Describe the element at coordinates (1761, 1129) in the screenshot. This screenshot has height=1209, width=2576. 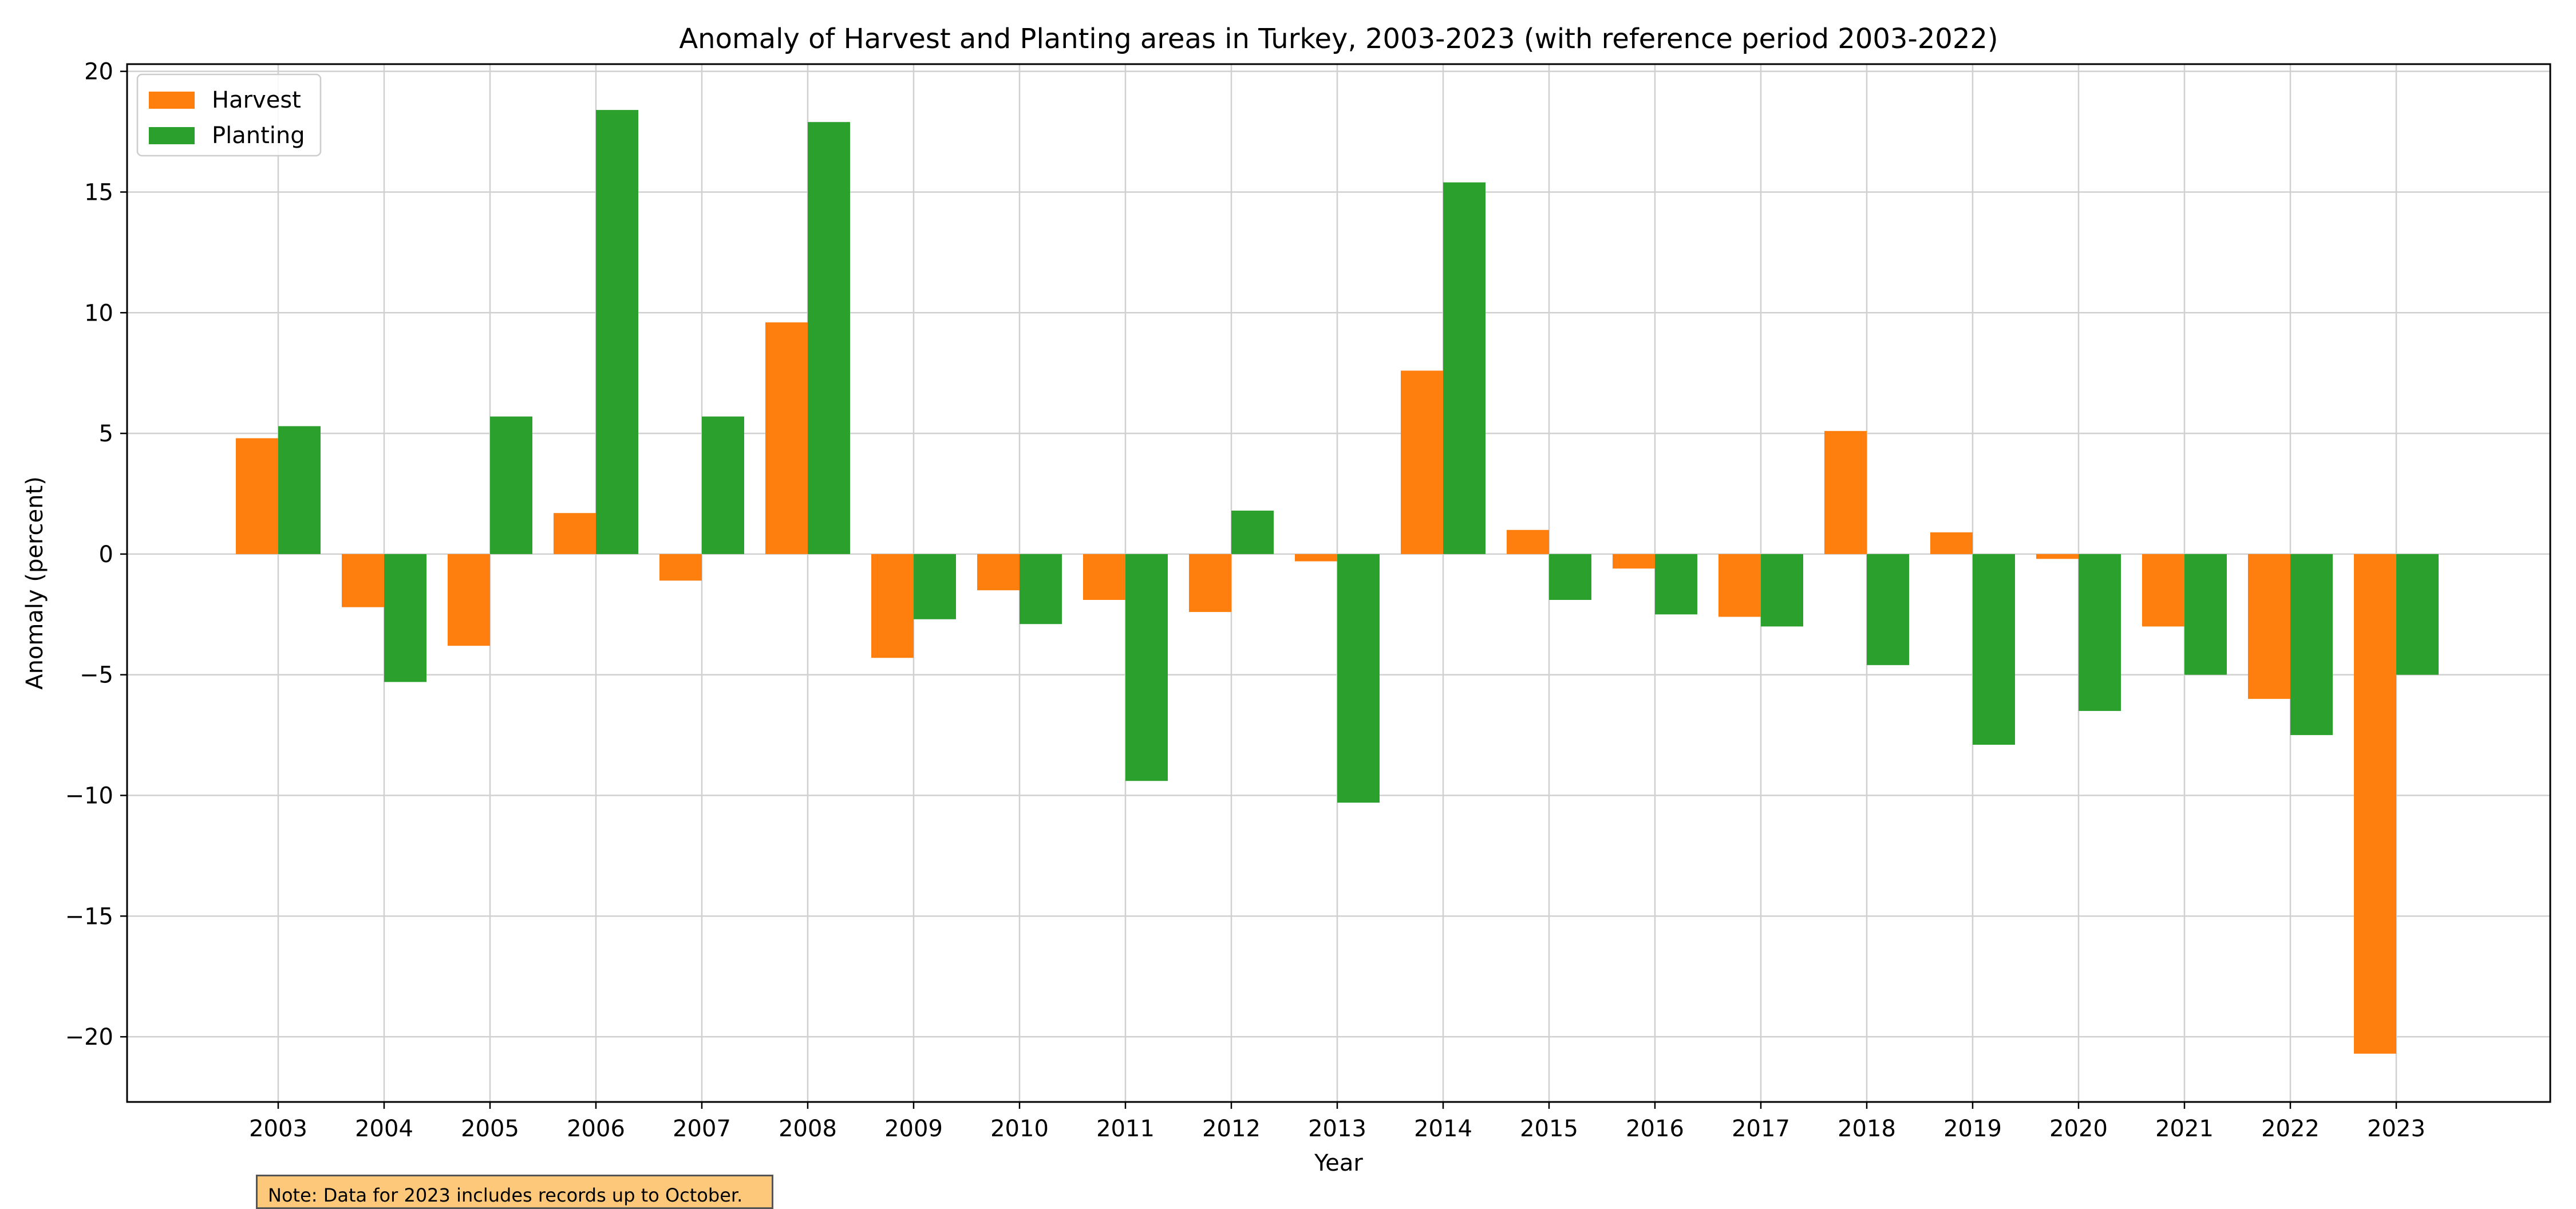
I see `x-tick-label: 2017` at that location.